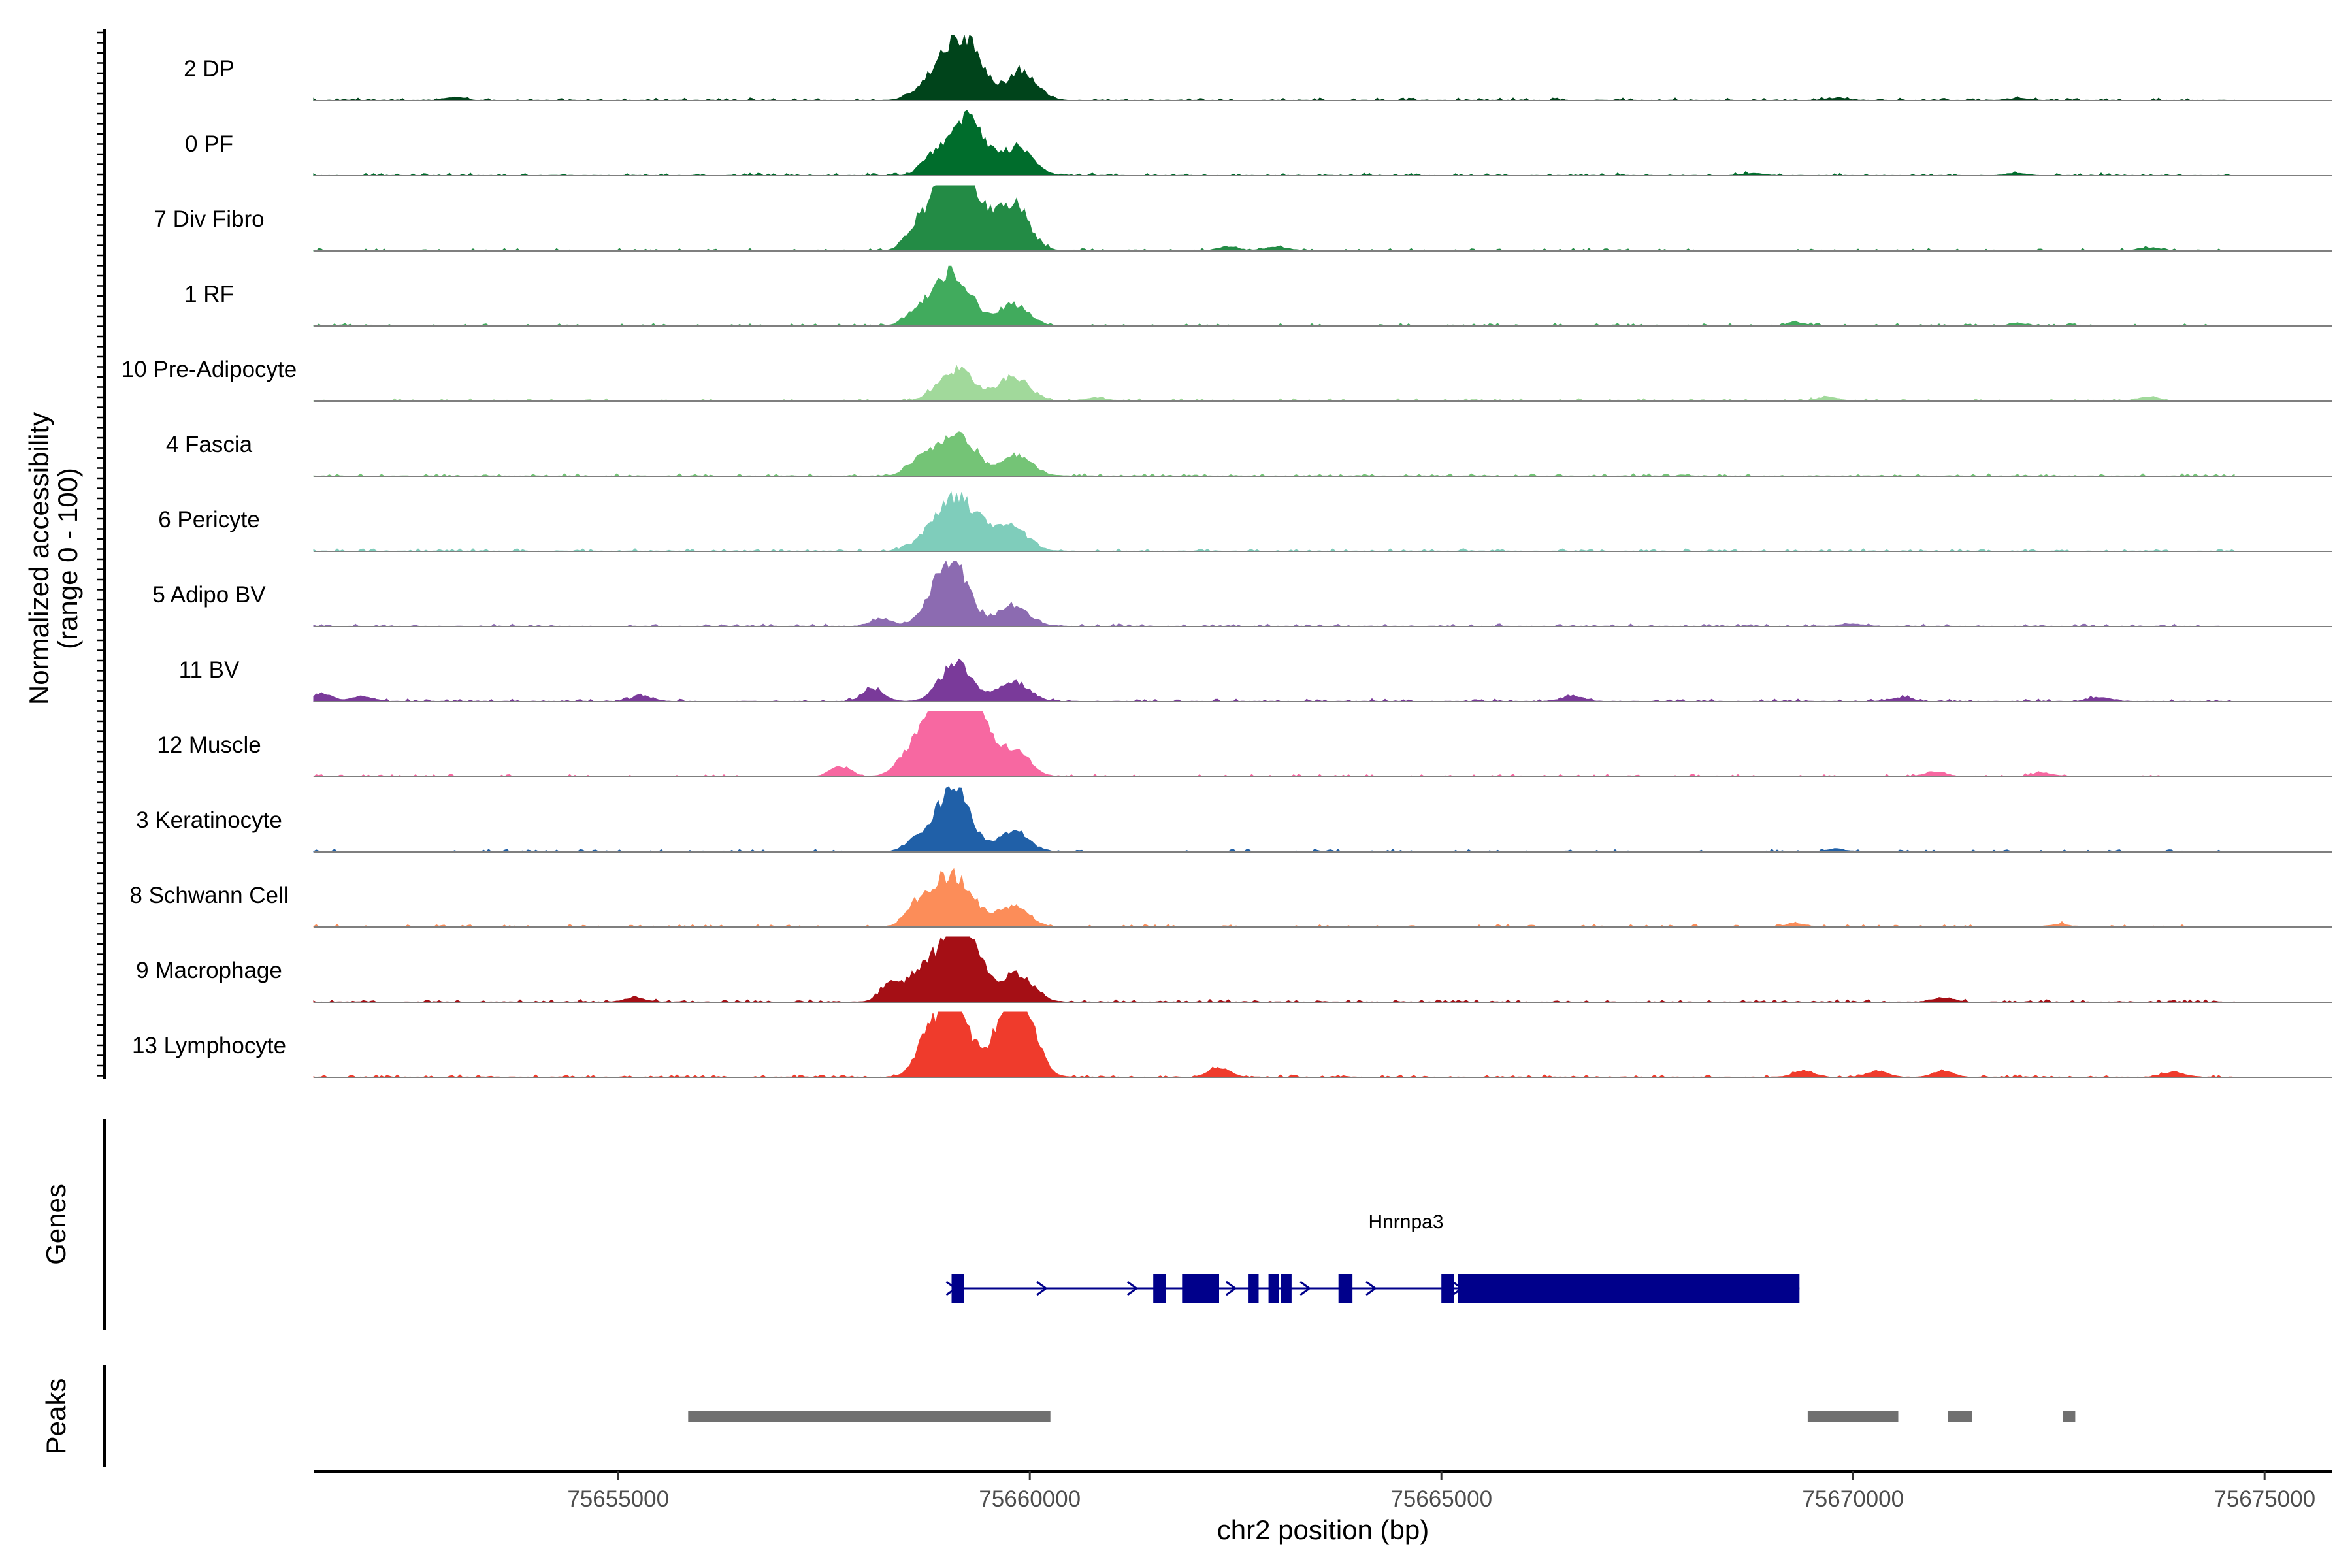  I want to click on track-7: 6 Pericyte, so click(1245, 521).